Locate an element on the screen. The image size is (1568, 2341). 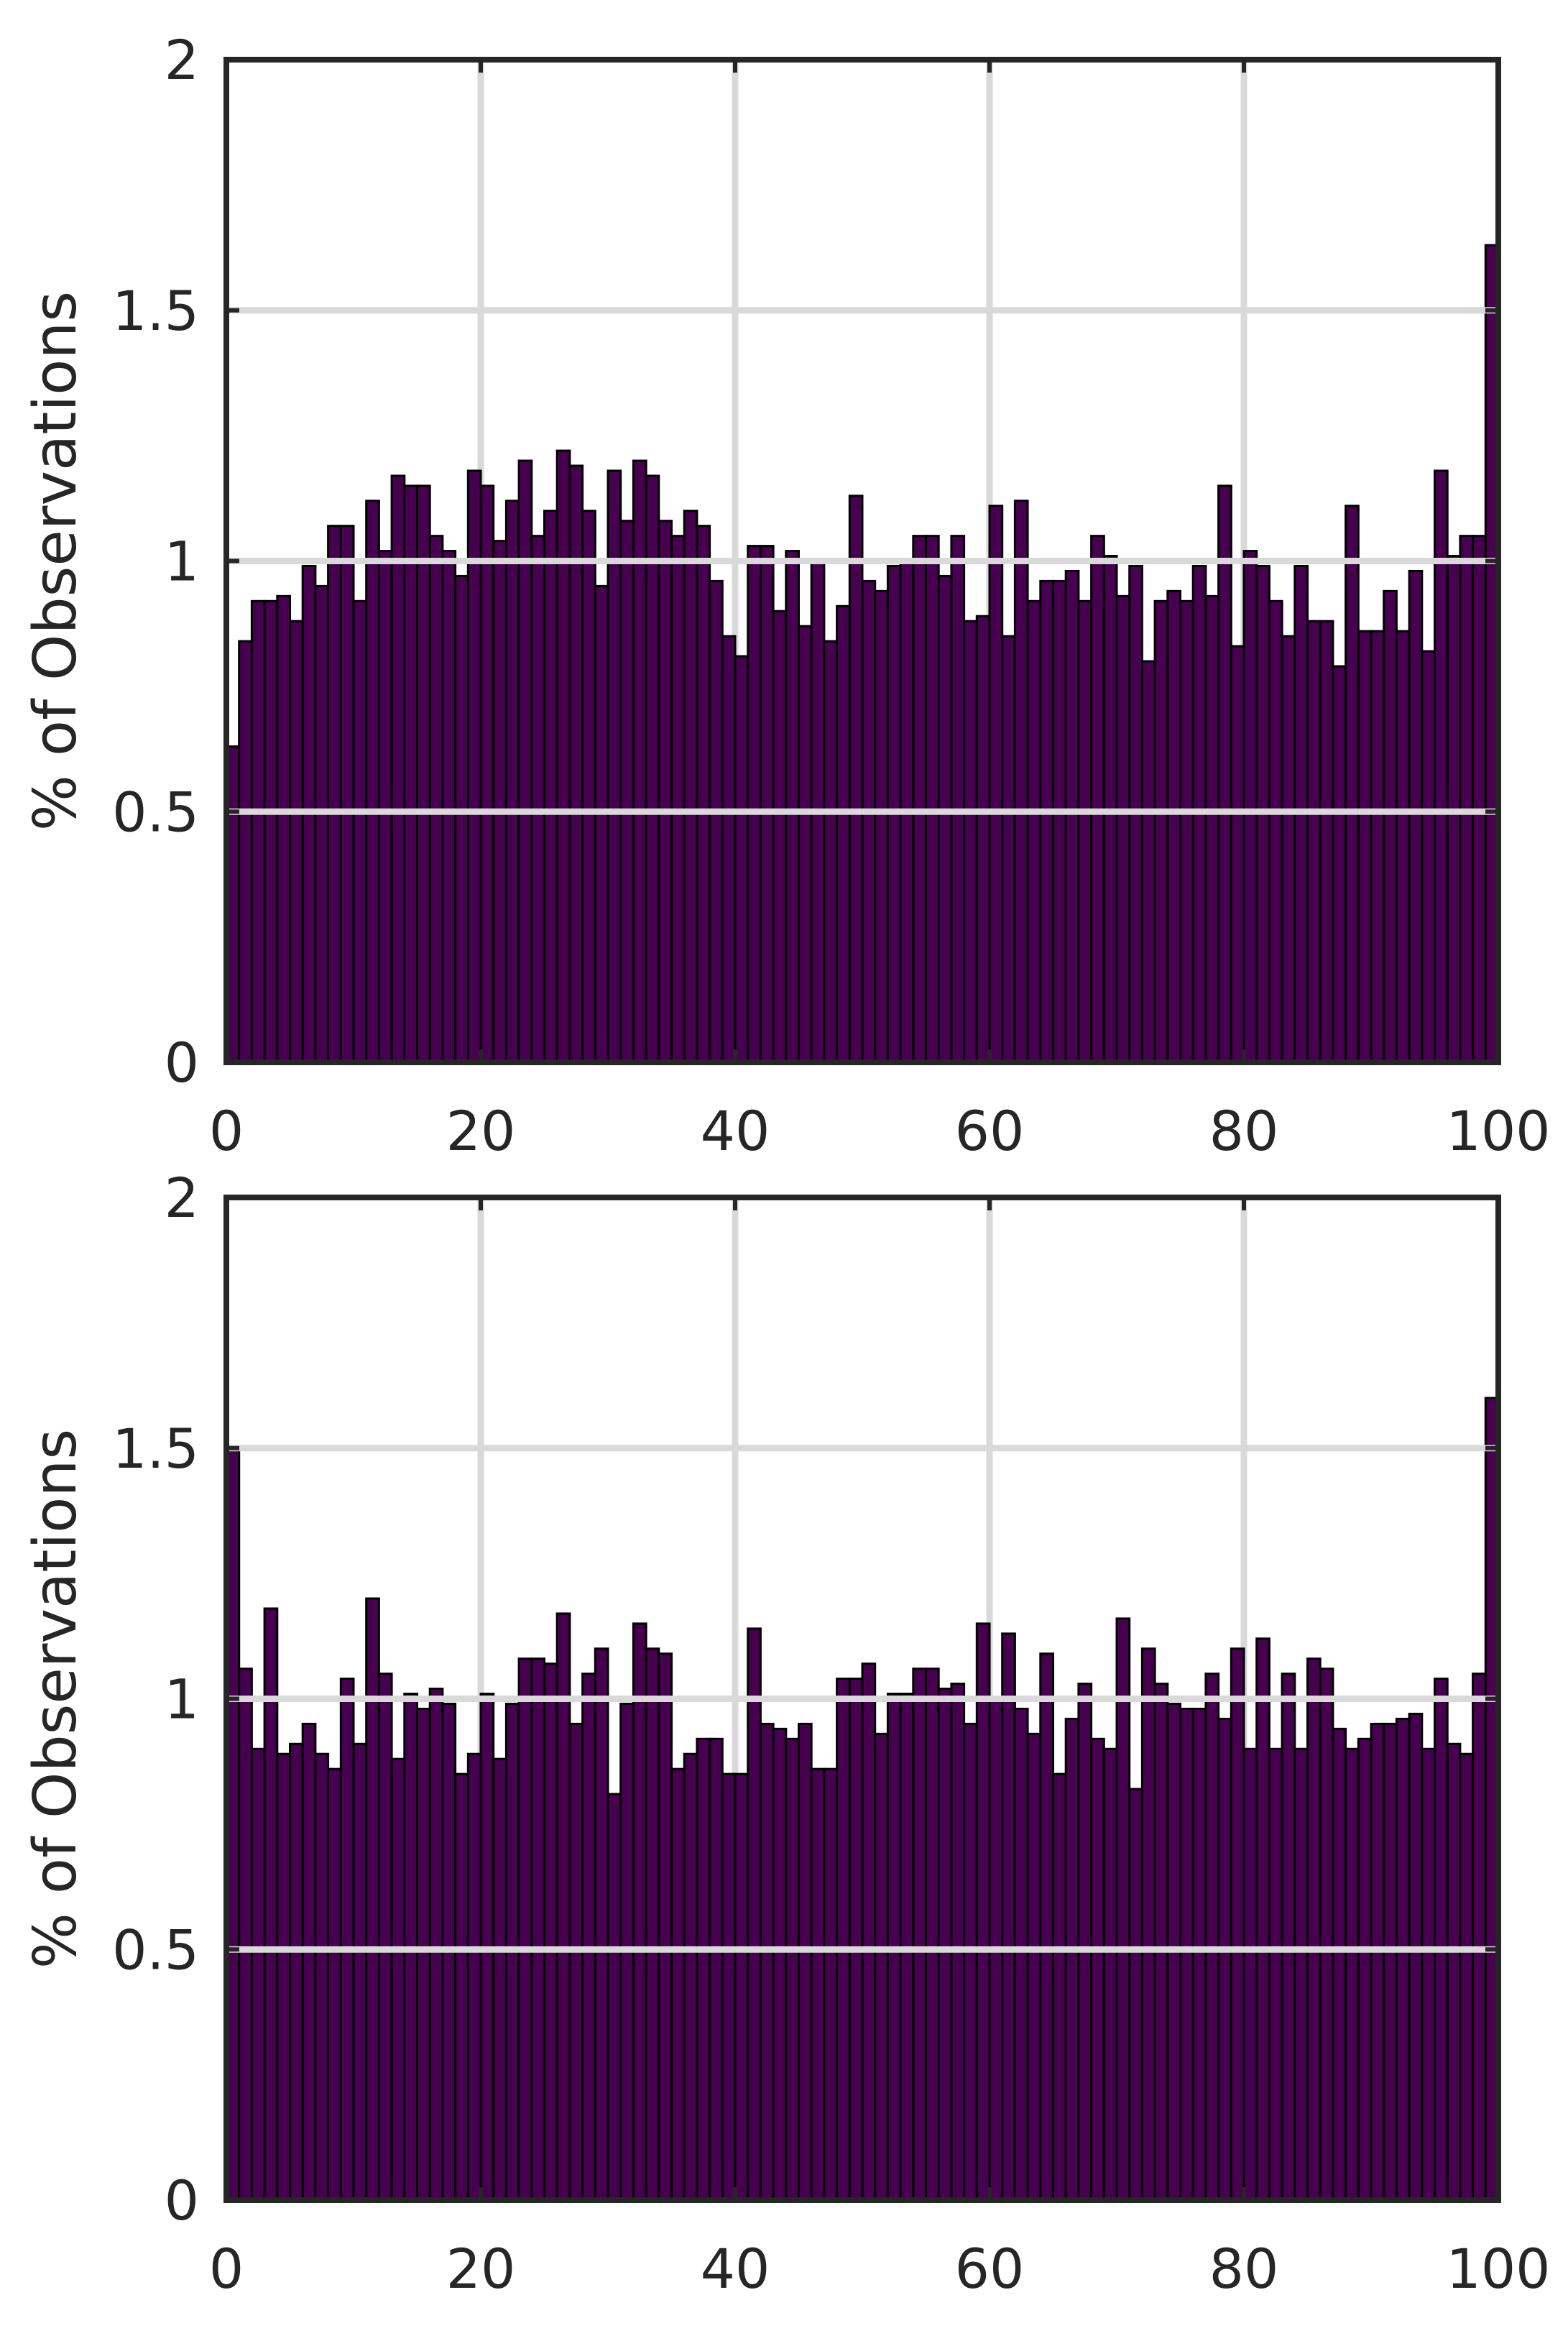
y-tick-label: 2 is located at coordinates (182, 60).